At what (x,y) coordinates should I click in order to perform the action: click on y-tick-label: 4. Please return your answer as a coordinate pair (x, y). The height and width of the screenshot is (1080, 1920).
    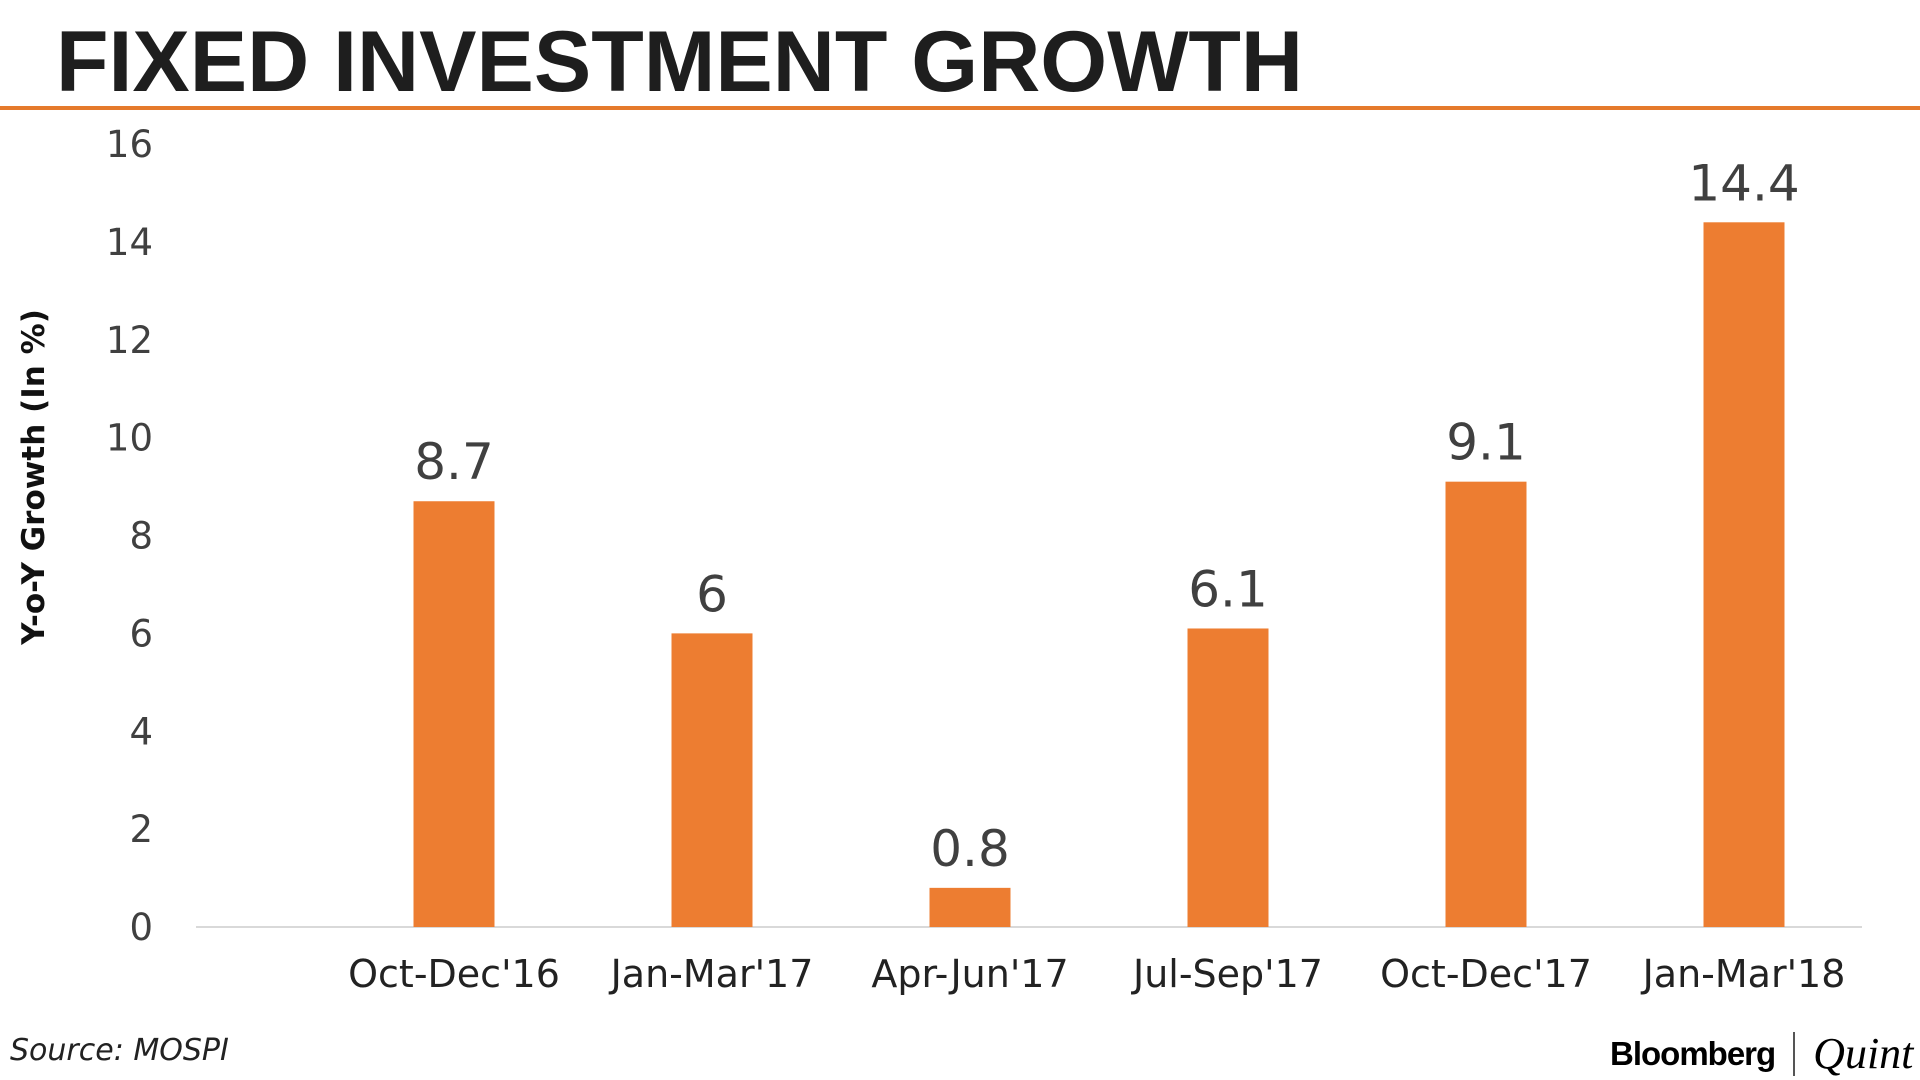
    Looking at the image, I should click on (141, 731).